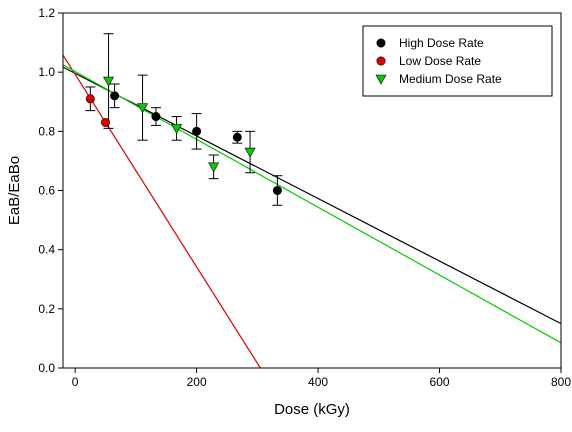 This screenshot has height=432, width=572. Describe the element at coordinates (46, 13) in the screenshot. I see `y-tick-label: 1.2` at that location.